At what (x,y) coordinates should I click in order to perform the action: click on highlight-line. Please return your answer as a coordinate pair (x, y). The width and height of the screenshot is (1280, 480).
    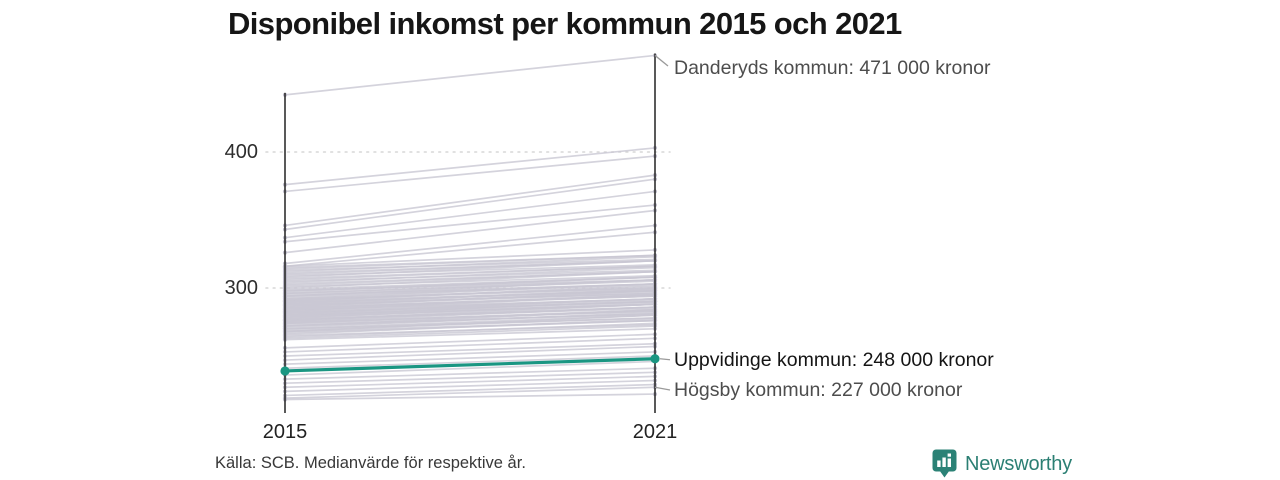
    Looking at the image, I should click on (470, 365).